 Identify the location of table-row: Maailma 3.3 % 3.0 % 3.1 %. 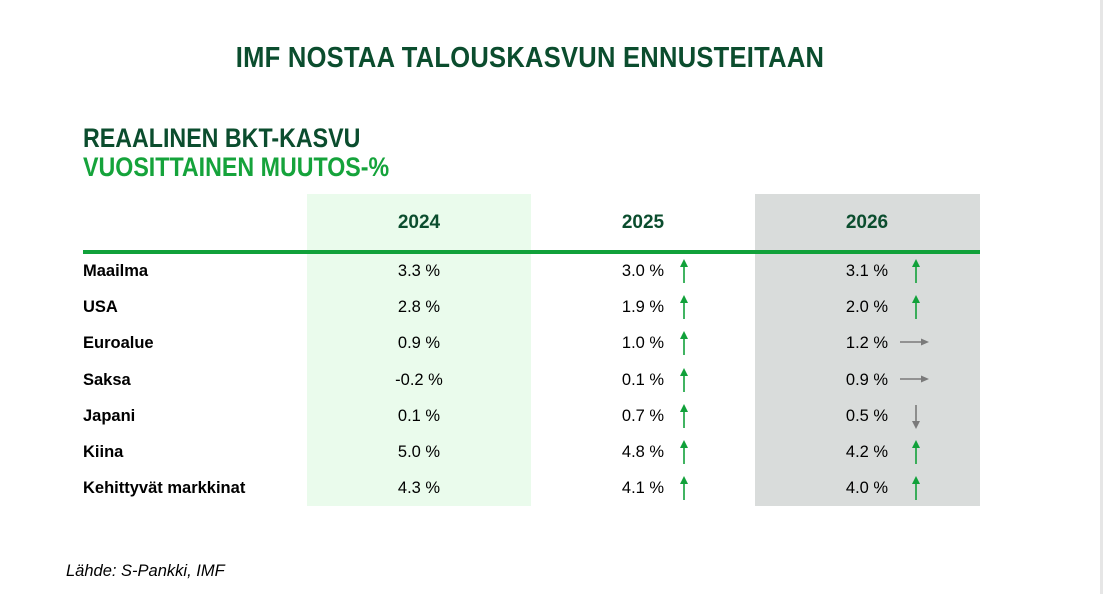
(551, 278).